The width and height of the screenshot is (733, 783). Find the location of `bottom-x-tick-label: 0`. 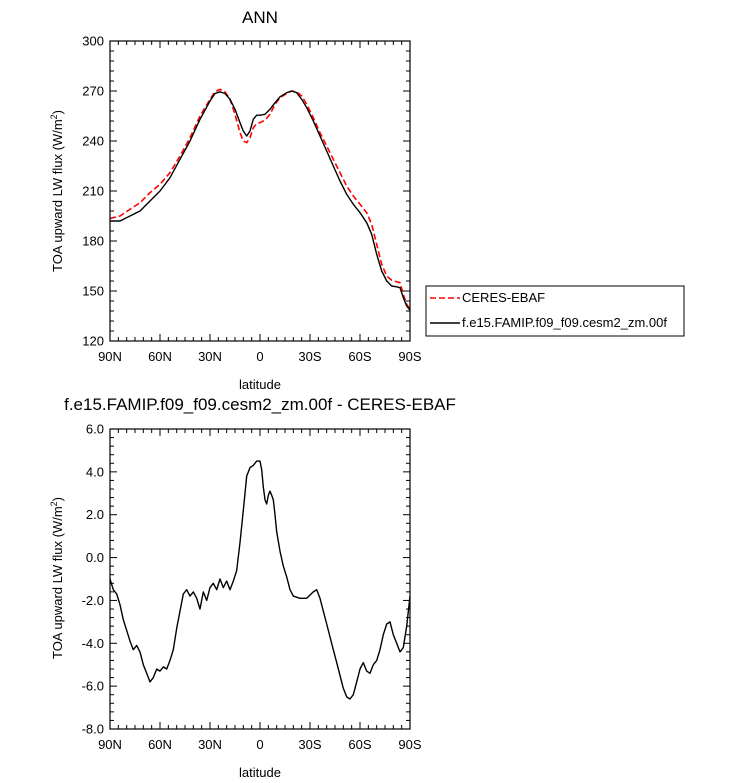

bottom-x-tick-label: 0 is located at coordinates (259, 744).